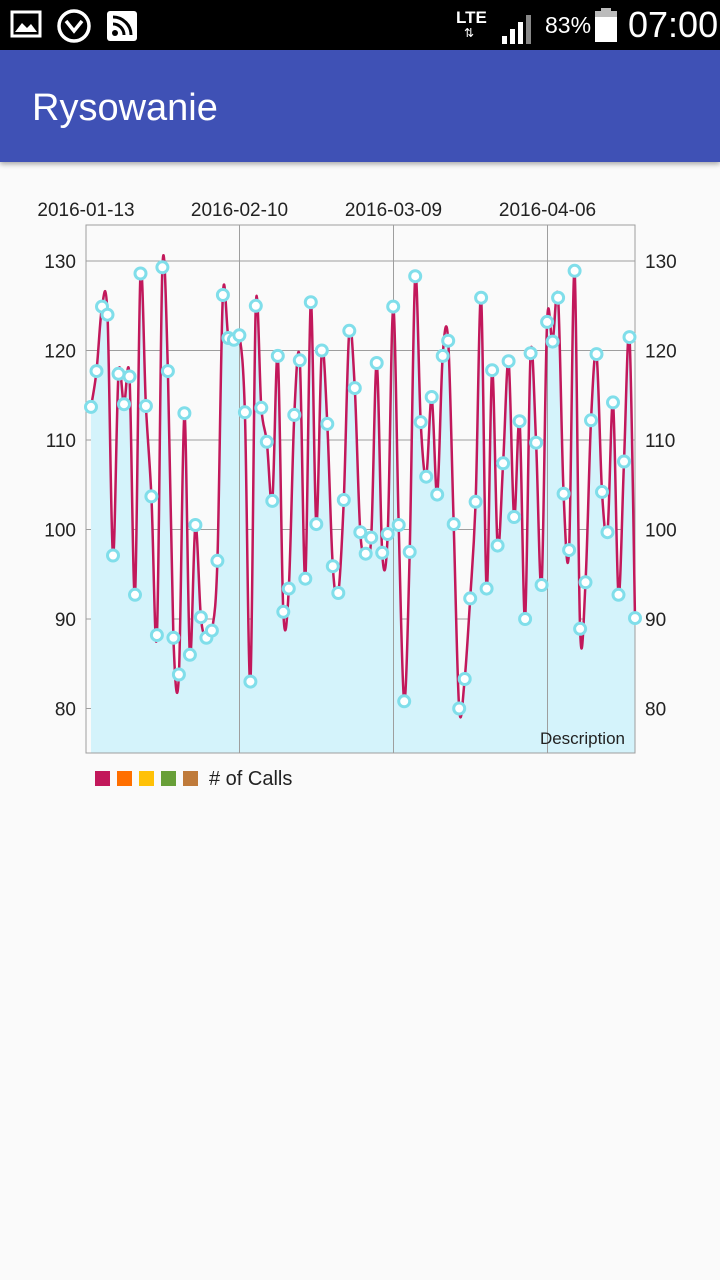  Describe the element at coordinates (655, 620) in the screenshot. I see `y-tick-label-right: 90` at that location.